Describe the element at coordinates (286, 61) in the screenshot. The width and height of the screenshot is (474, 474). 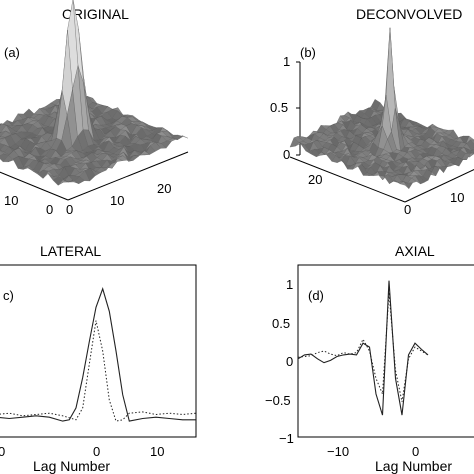
I see `panel-b-ztick-1: 1` at that location.